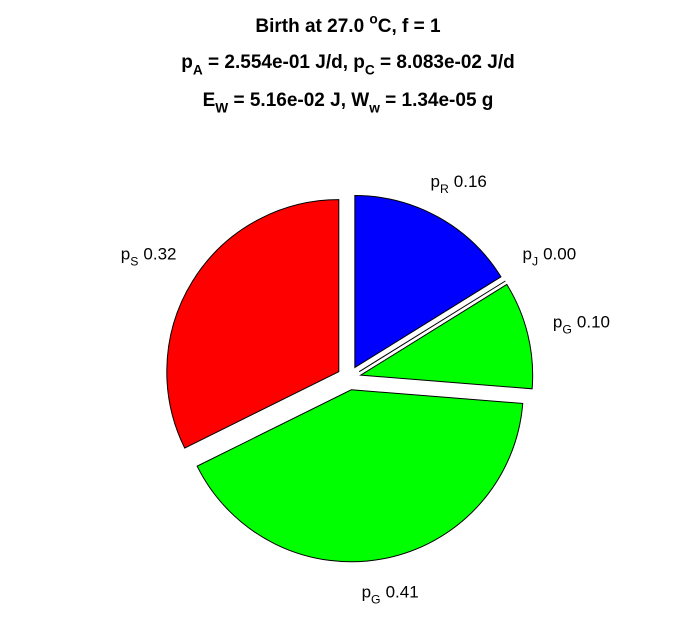 This screenshot has height=618, width=696. What do you see at coordinates (437, 100) in the screenshot?
I see `text-part: = 1.34e-05 g` at bounding box center [437, 100].